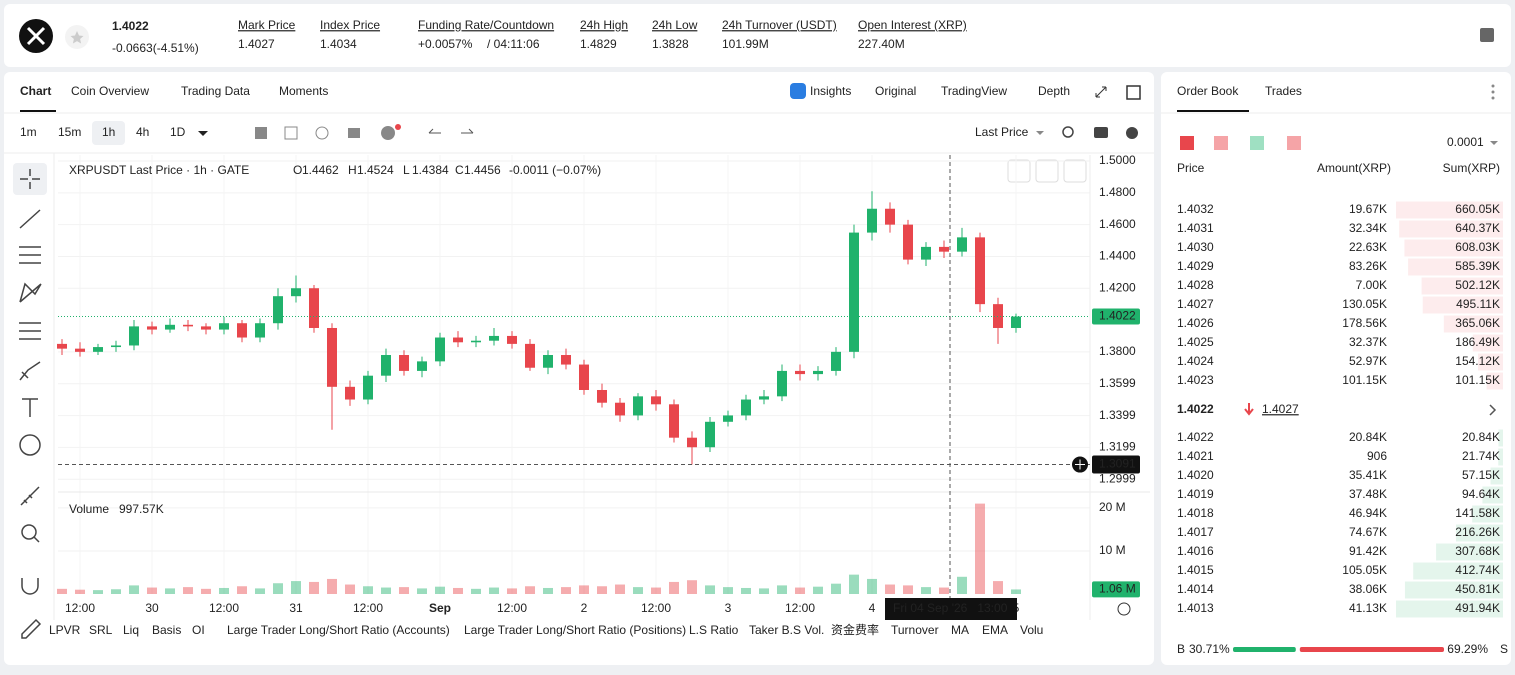 The height and width of the screenshot is (675, 1515). Describe the element at coordinates (1195, 456) in the screenshot. I see `ob-price: 1.4021` at that location.